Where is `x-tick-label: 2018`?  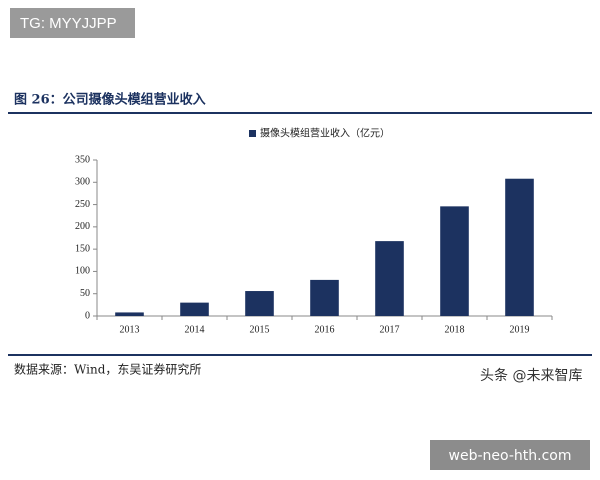
x-tick-label: 2018 is located at coordinates (455, 329).